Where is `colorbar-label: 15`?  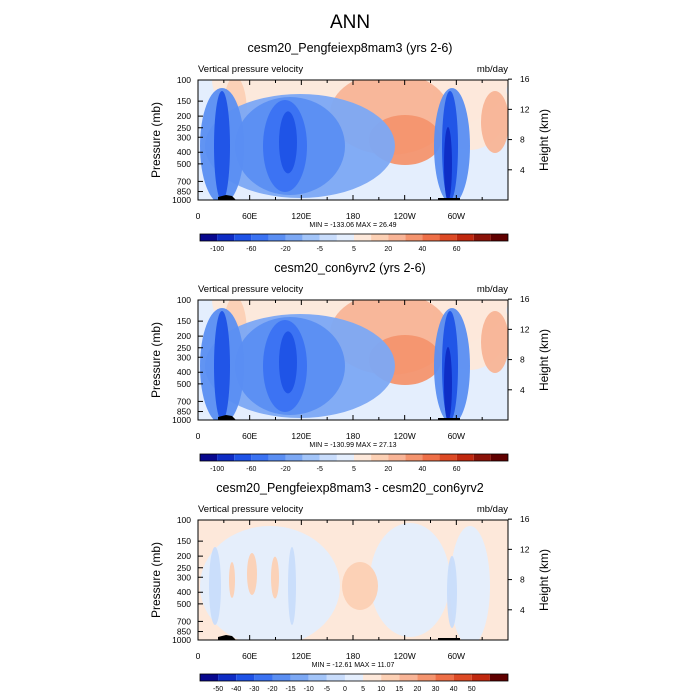 colorbar-label: 15 is located at coordinates (399, 689).